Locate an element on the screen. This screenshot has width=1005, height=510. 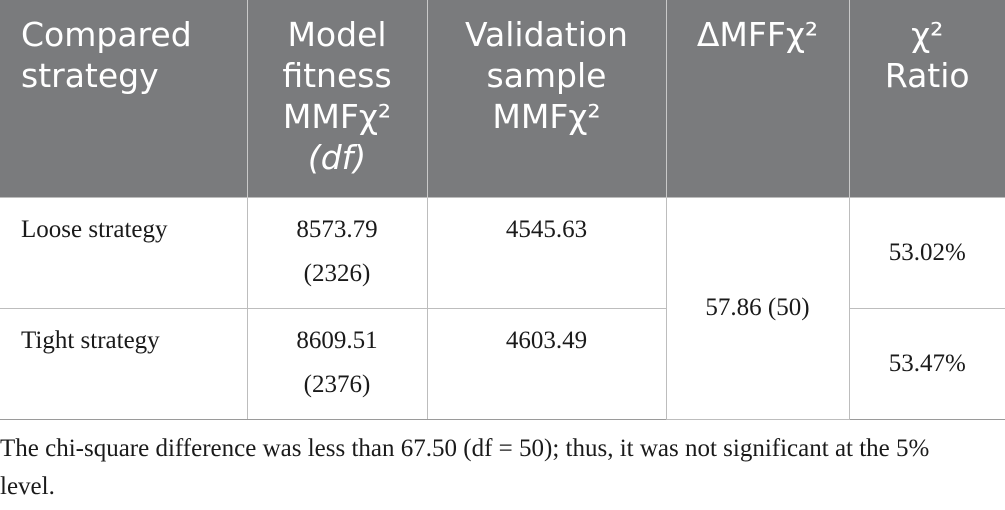
delta-cell: 57.86 (50) is located at coordinates (757, 308).